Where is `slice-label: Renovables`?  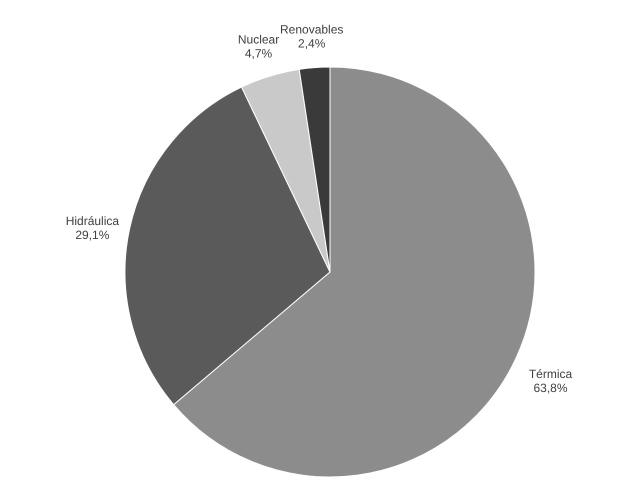
slice-label: Renovables is located at coordinates (312, 29).